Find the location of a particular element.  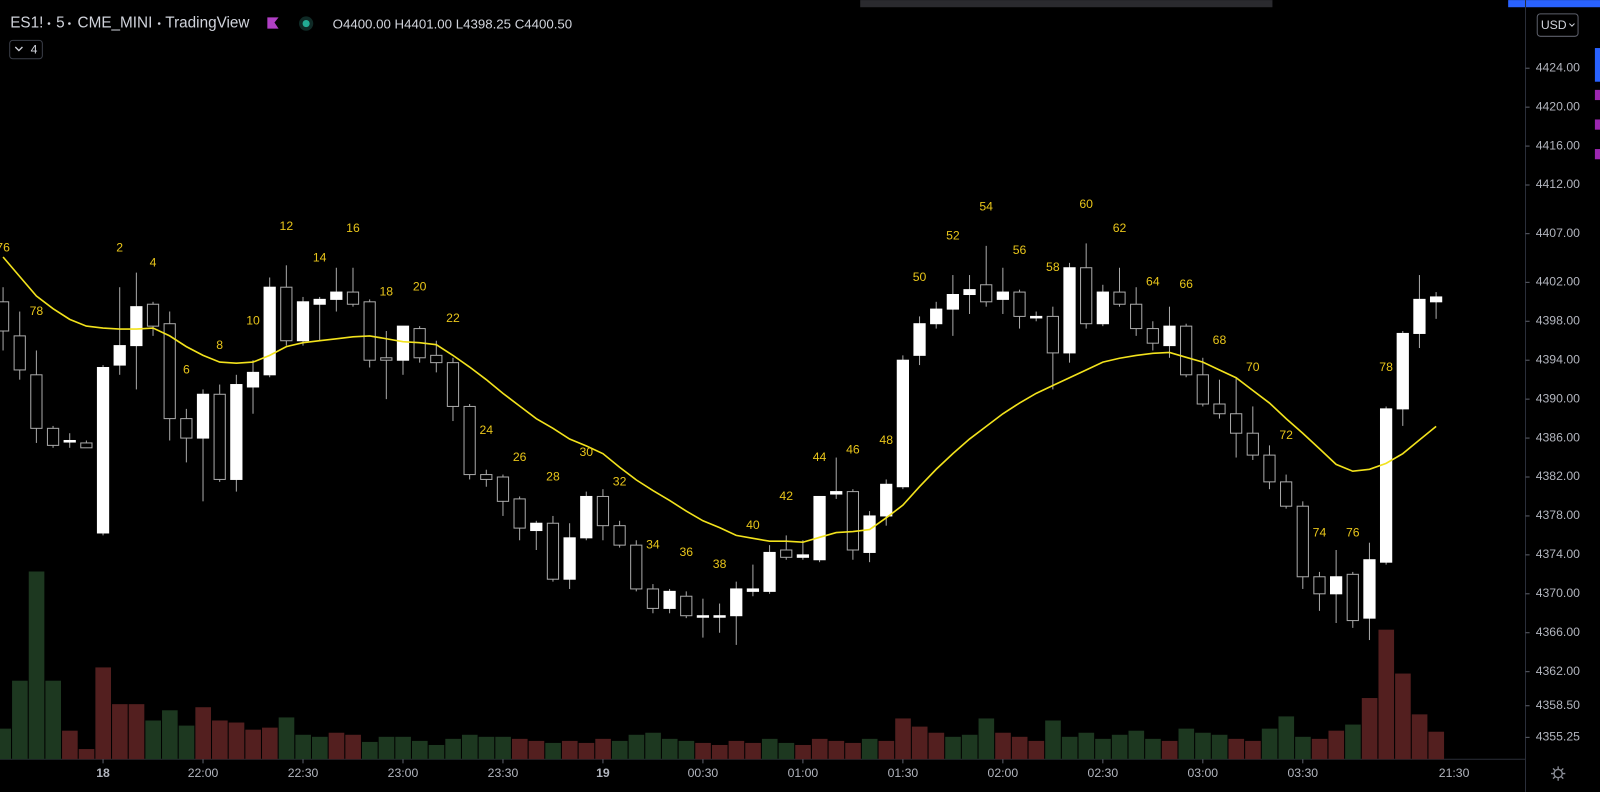

symbol: ES1! is located at coordinates (26, 23).